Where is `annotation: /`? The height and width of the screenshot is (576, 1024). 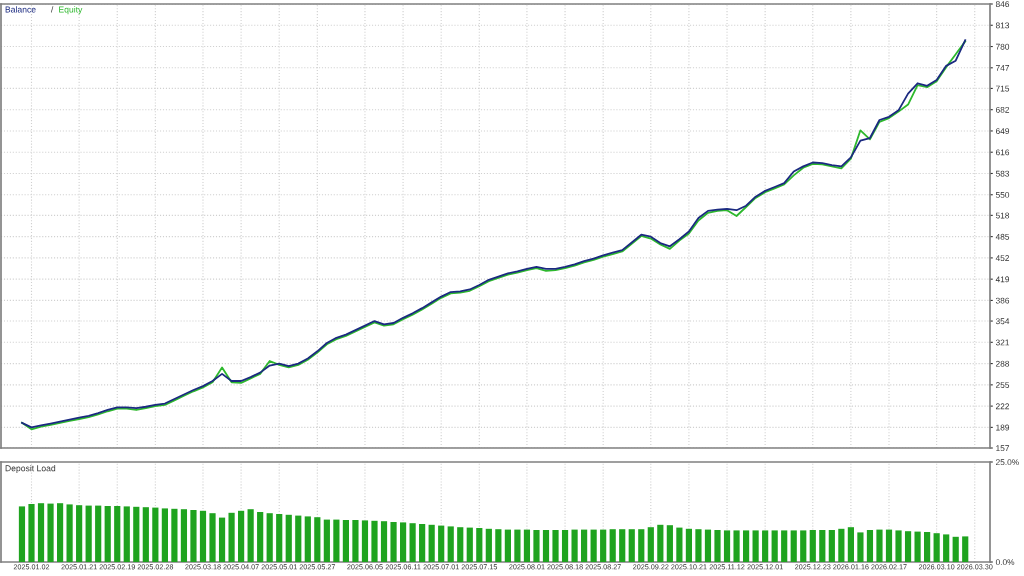 annotation: / is located at coordinates (52, 9).